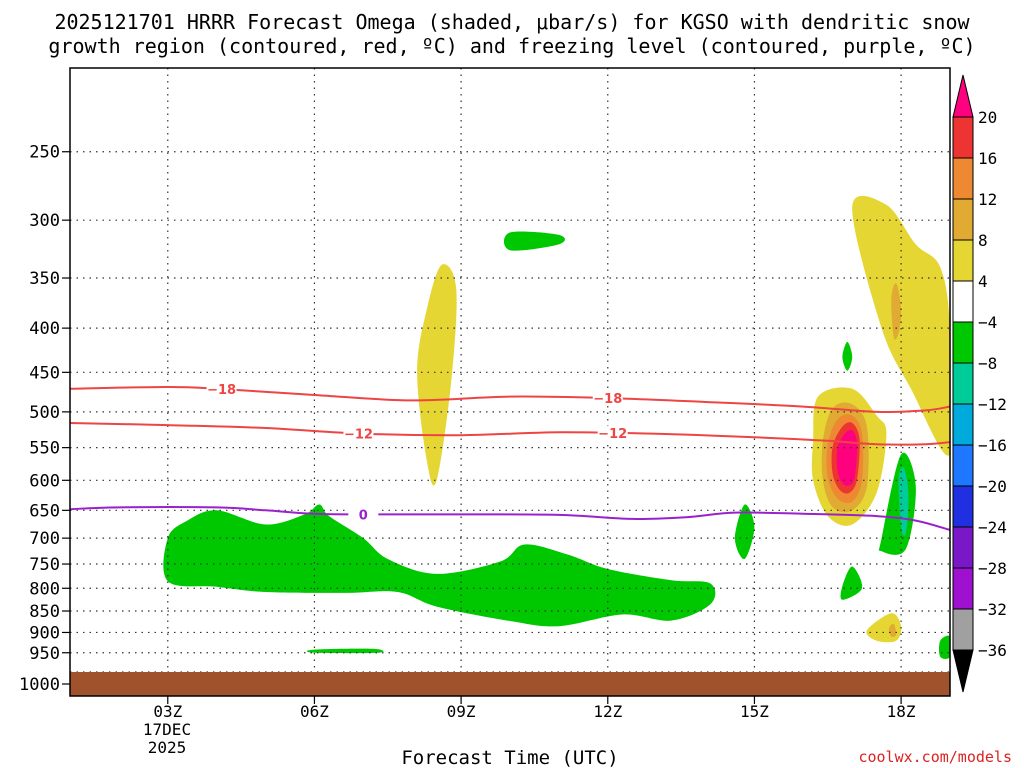  I want to click on y-tick-label-350: 350, so click(44, 279).